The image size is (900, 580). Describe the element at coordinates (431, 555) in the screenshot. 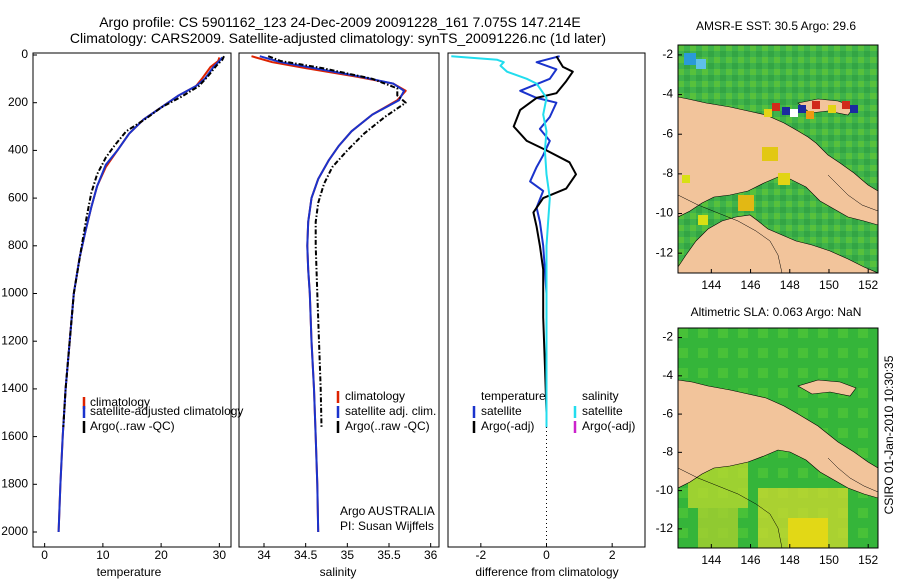

I see `x-tick-label: 36` at that location.